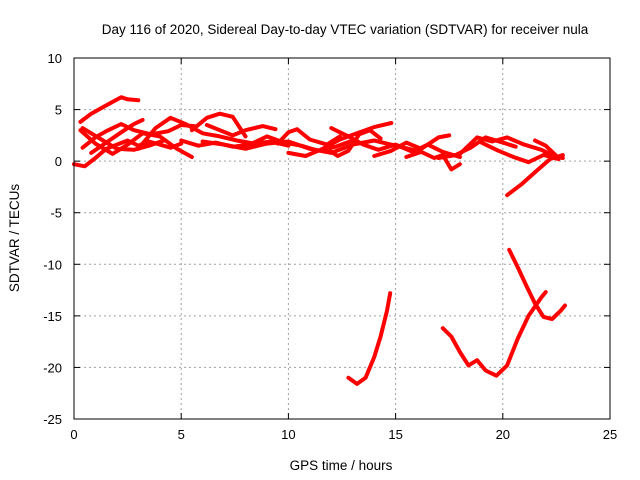 The height and width of the screenshot is (480, 640). I want to click on y-tick-label: -20, so click(52, 367).